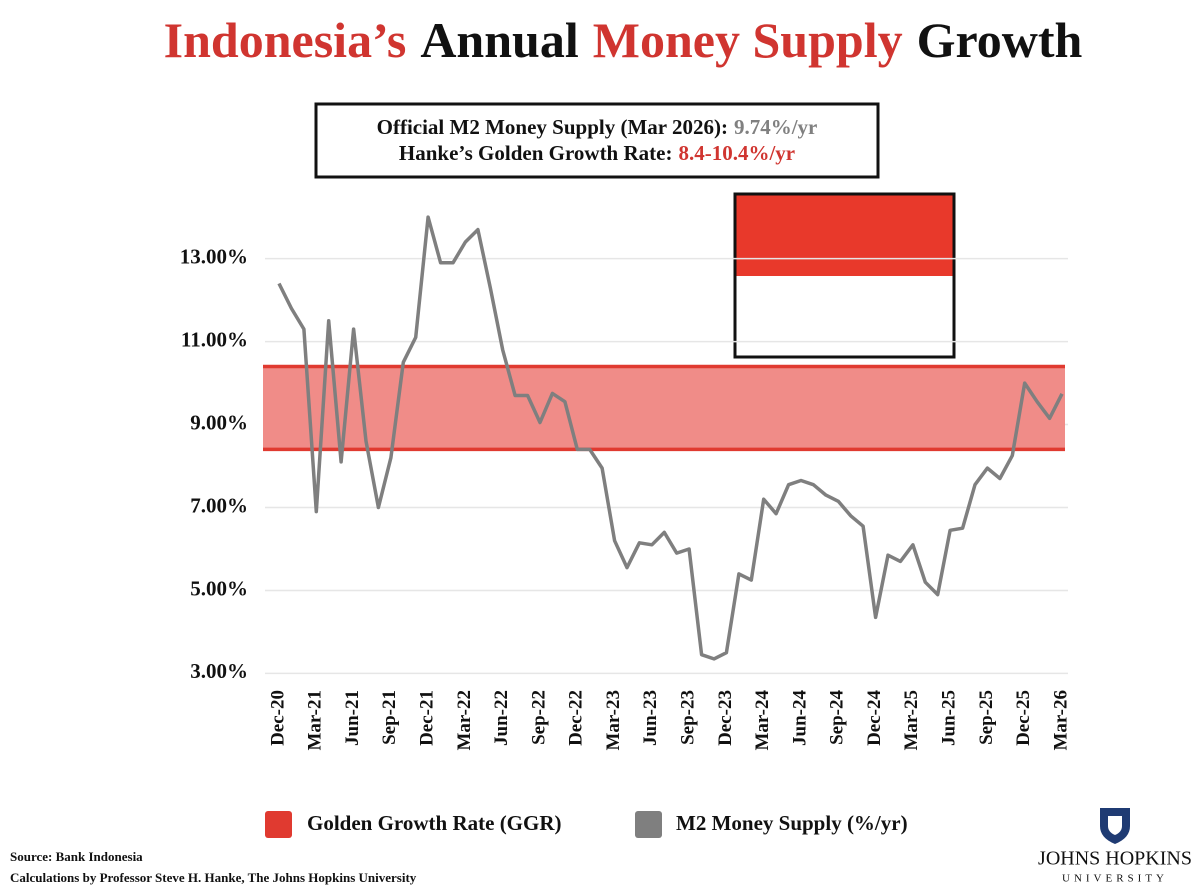 The image size is (1200, 890). What do you see at coordinates (277, 718) in the screenshot?
I see `x-tick-label: Dec-20` at bounding box center [277, 718].